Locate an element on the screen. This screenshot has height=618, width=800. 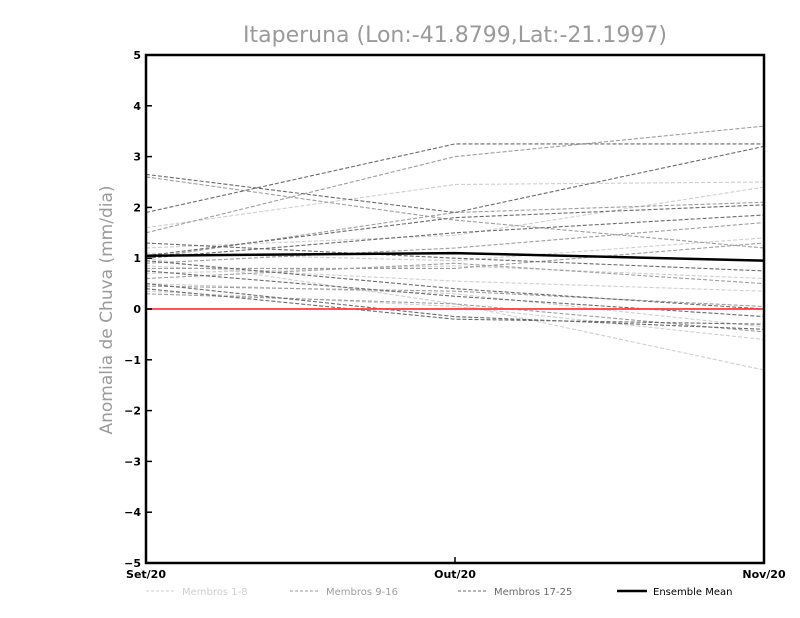
y-axis-ticks: −5 −4 −3 −2 −1 0 1 2 3 4 5 is located at coordinates (138, 309).